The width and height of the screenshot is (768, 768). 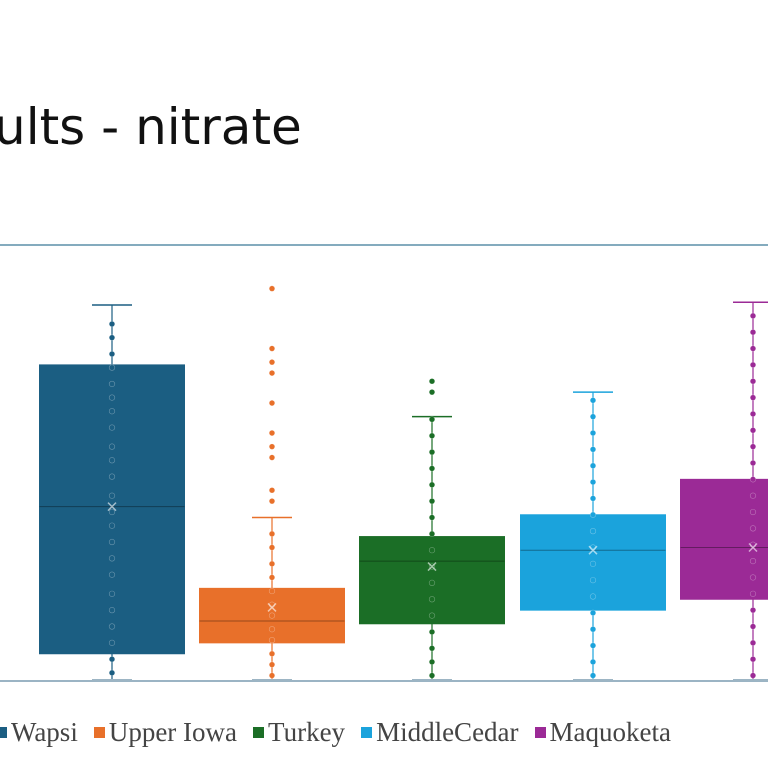 I want to click on mean-marker-middlecedar, so click(x=593, y=550).